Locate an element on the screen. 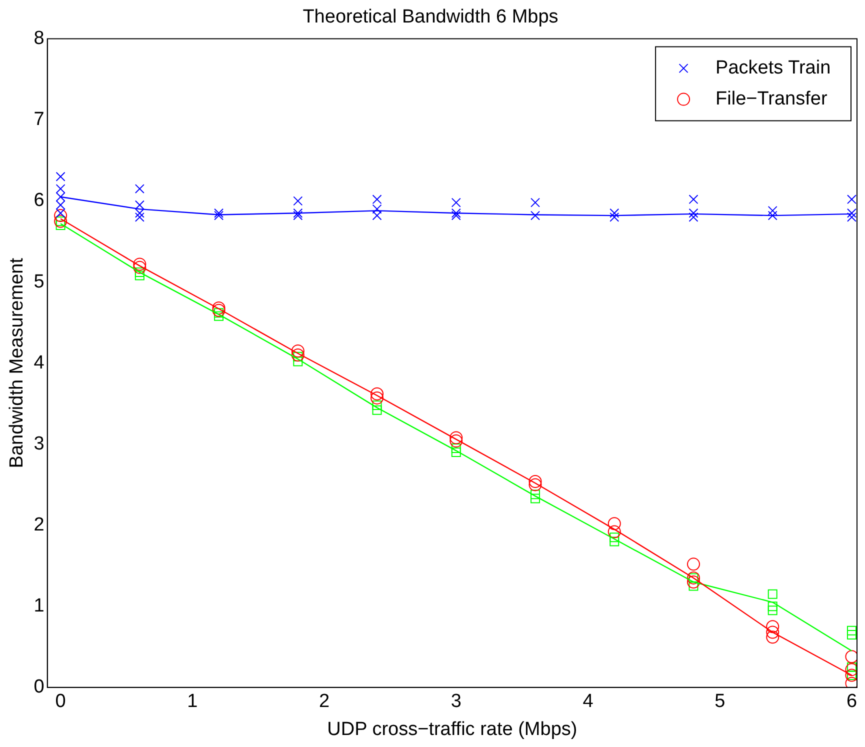  x-axis-title: UDP cross−traffic rate (Mbps) is located at coordinates (452, 729).